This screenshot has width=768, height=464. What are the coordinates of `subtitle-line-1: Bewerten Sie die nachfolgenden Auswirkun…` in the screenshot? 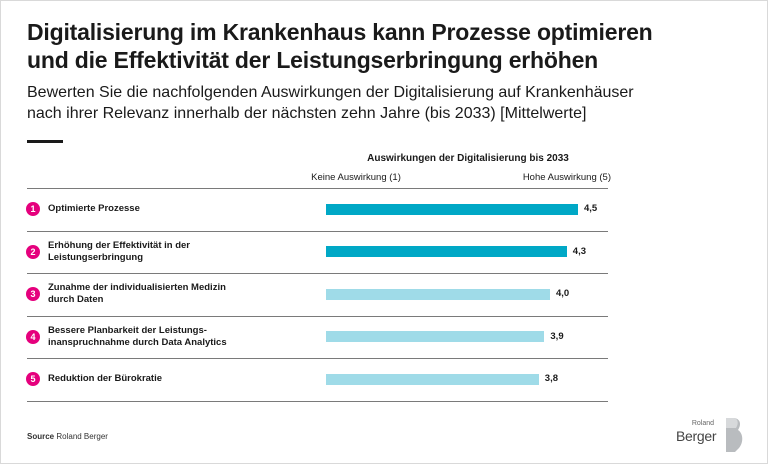 It's located at (330, 92).